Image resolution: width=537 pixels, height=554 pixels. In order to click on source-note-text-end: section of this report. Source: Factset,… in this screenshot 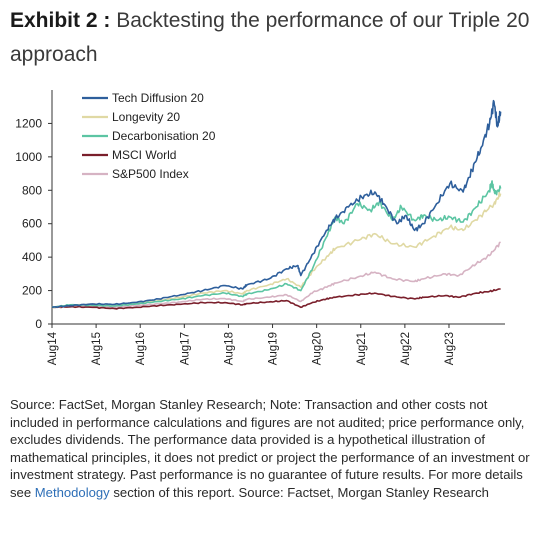, I will do `click(299, 492)`.